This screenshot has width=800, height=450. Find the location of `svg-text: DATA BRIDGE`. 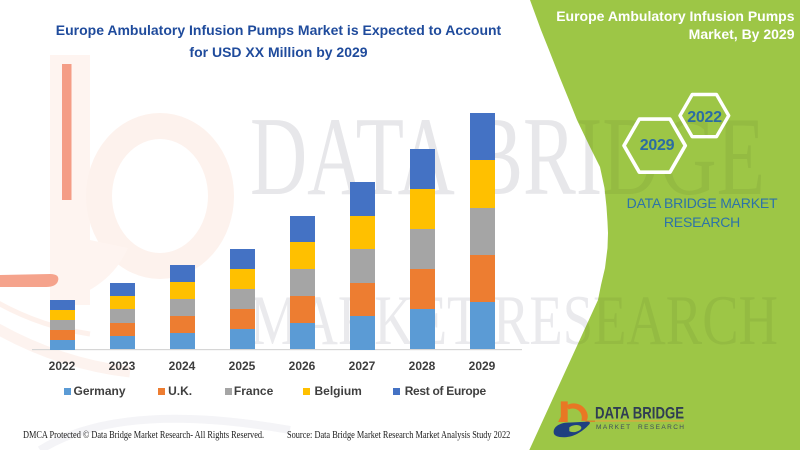

svg-text: DATA BRIDGE is located at coordinates (639, 413).